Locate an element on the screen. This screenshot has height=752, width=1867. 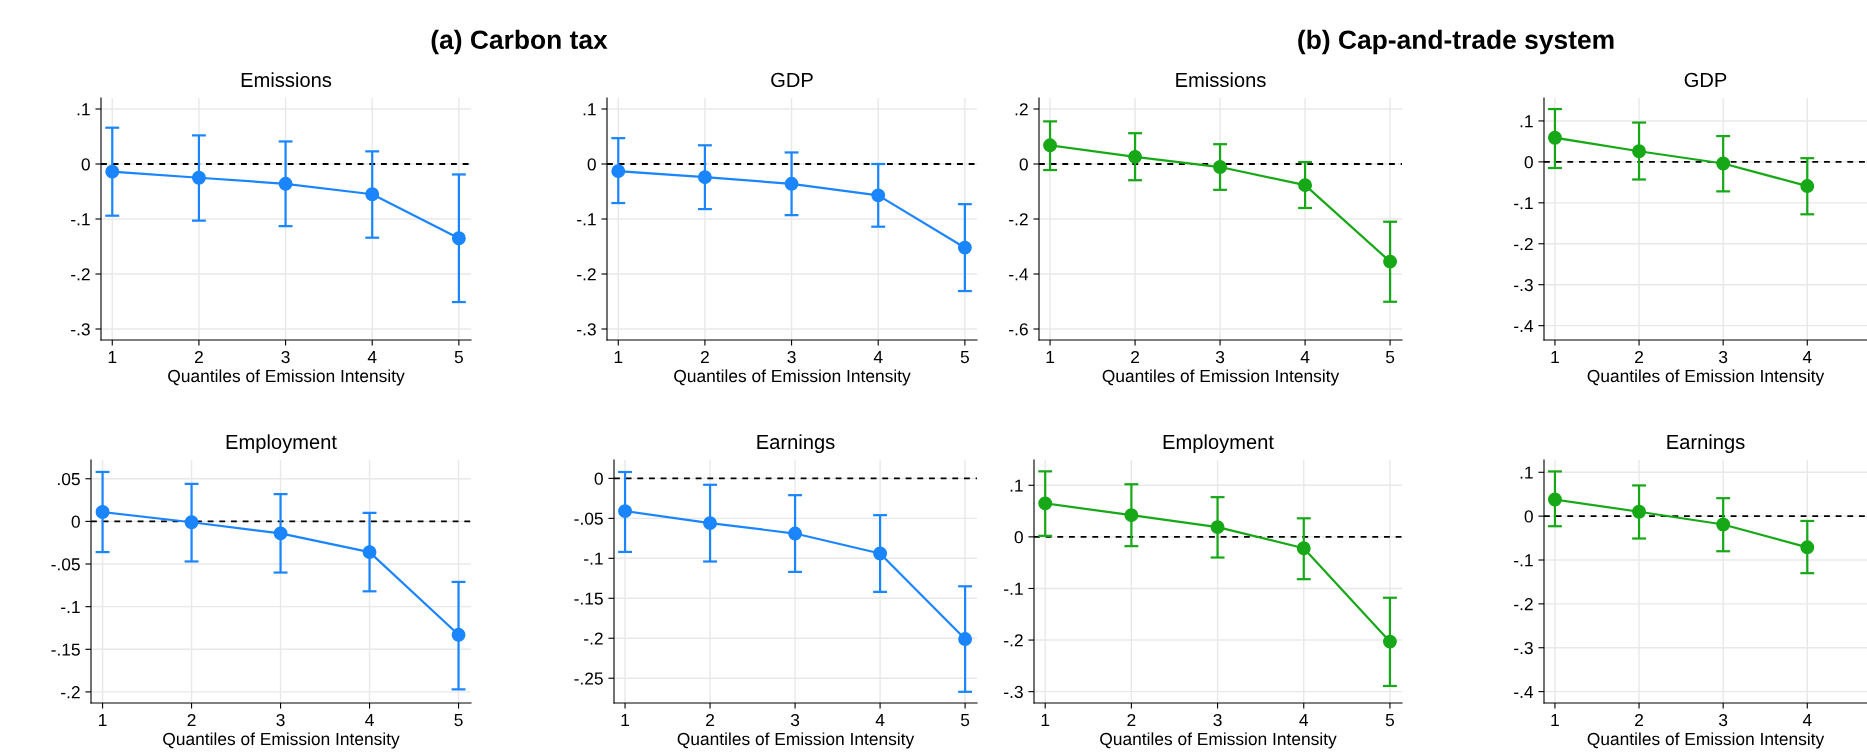
y-tick-label: -.05 is located at coordinates (65, 564).